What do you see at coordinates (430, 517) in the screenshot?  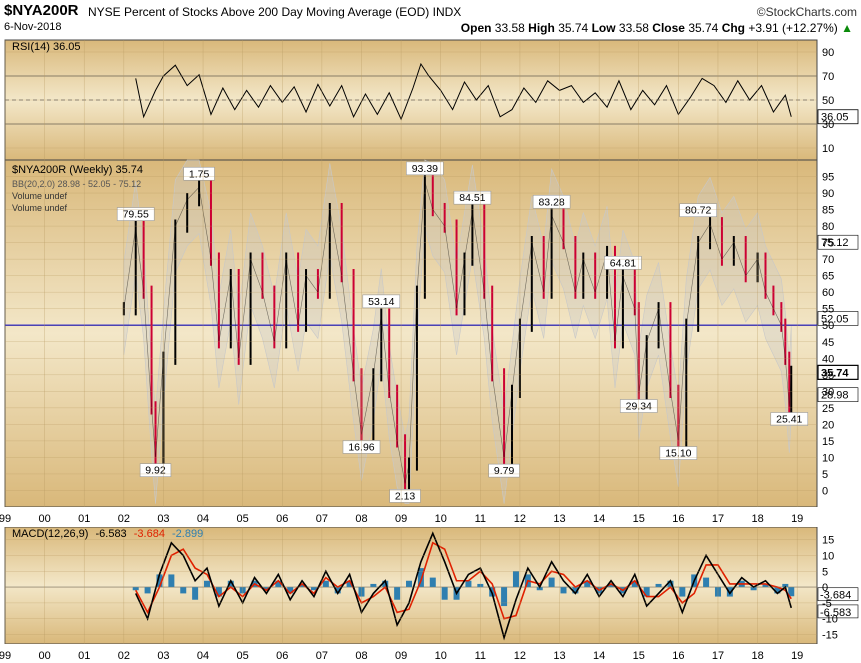 I see `x-axis-strip` at bounding box center [430, 517].